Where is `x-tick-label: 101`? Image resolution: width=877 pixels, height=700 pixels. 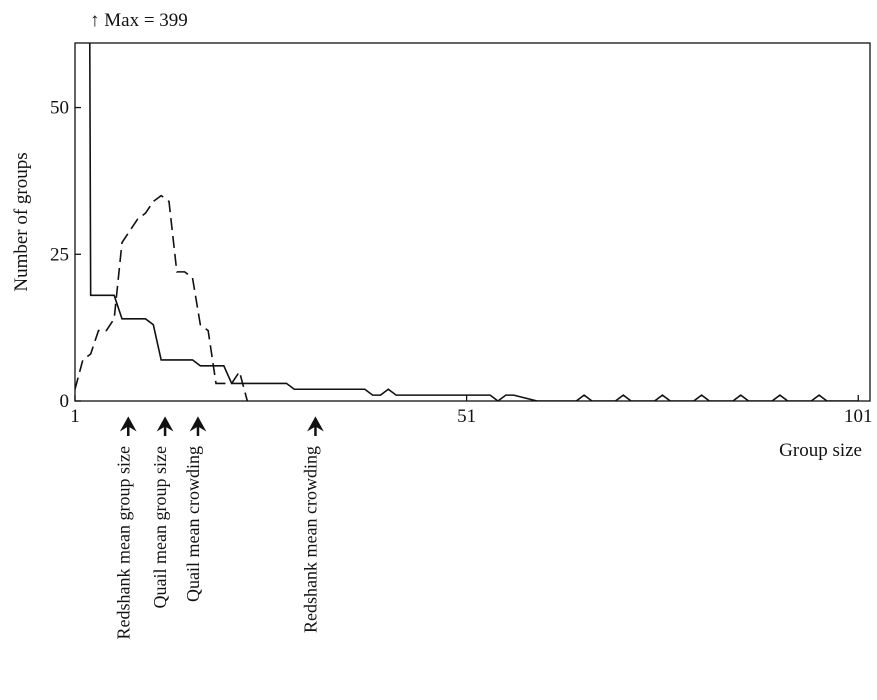 x-tick-label: 101 is located at coordinates (858, 416).